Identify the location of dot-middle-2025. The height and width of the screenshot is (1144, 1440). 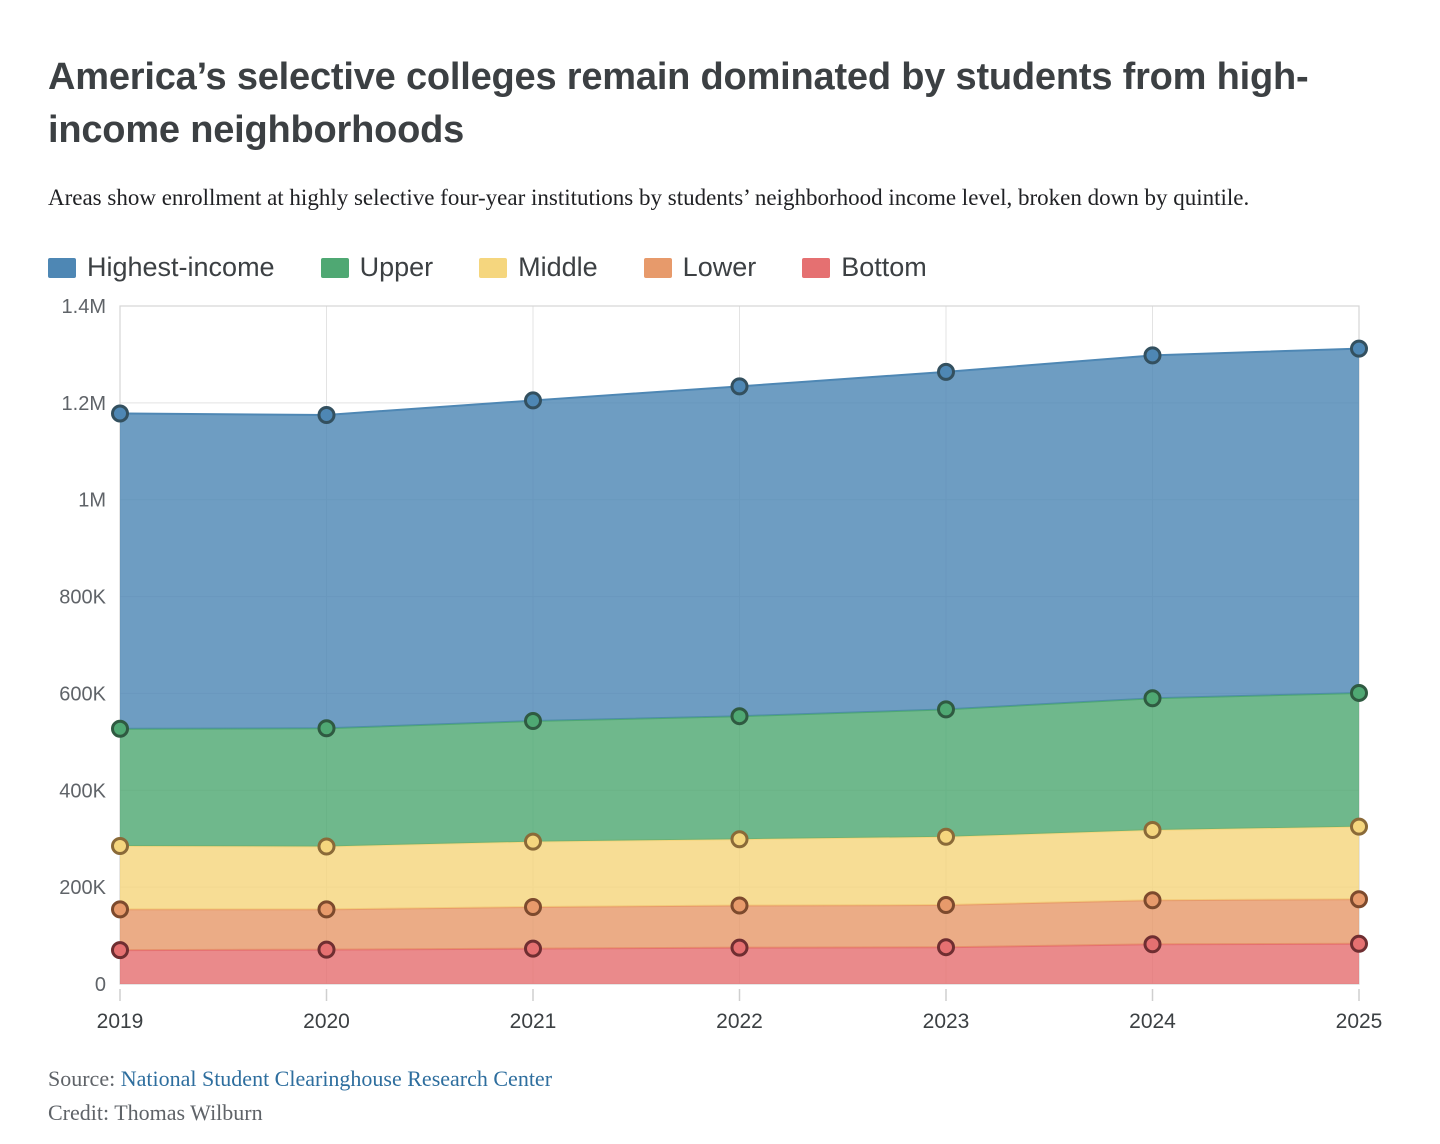
(1359, 826).